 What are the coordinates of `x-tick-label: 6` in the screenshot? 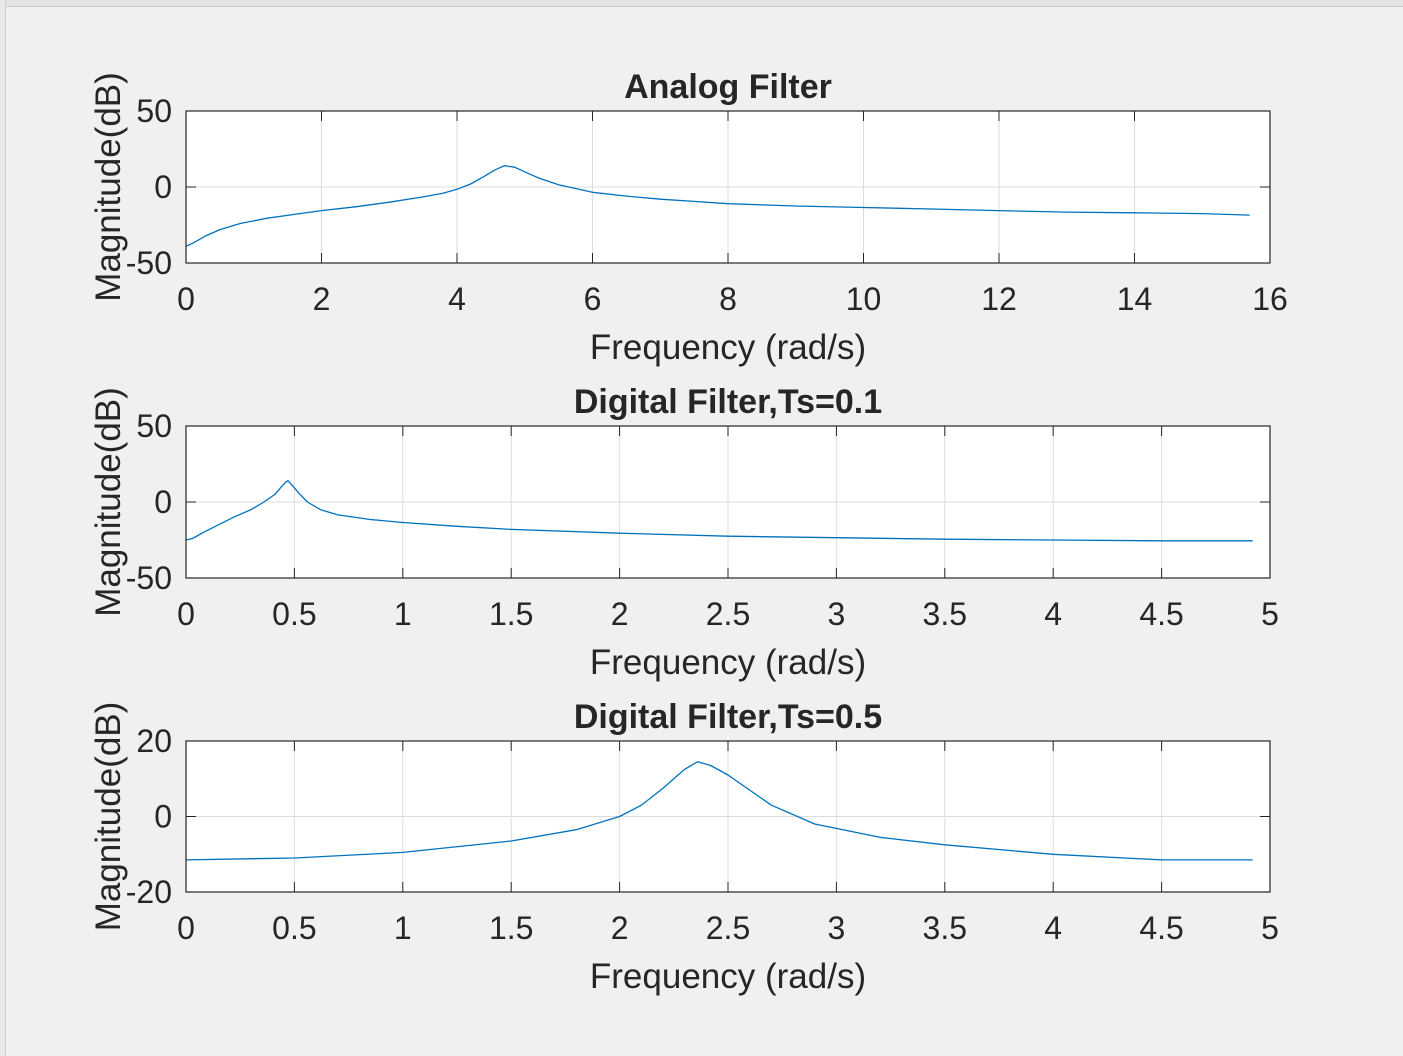 It's located at (593, 299).